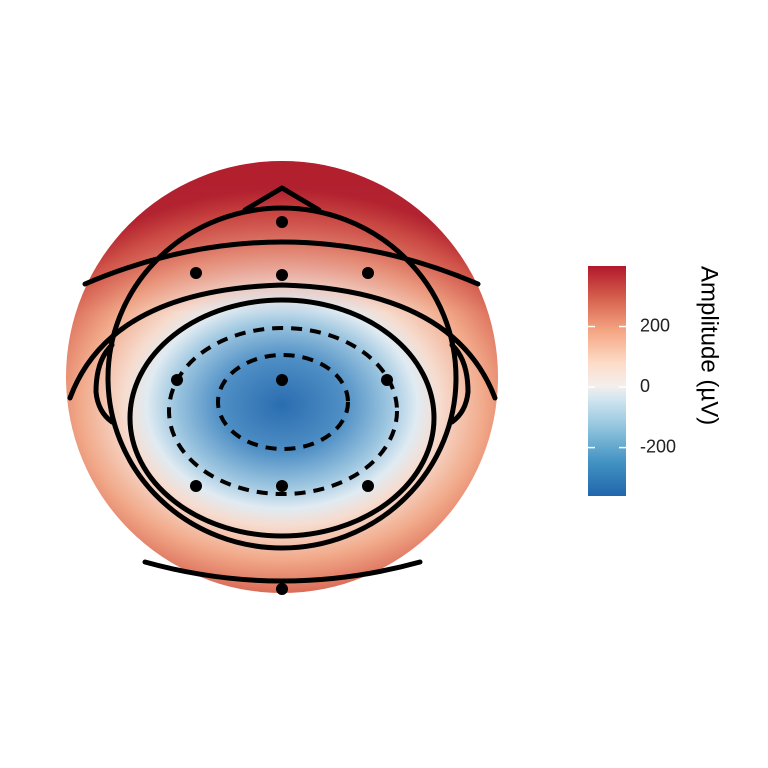 The image size is (768, 768). I want to click on right-ear-outline, so click(460, 383).